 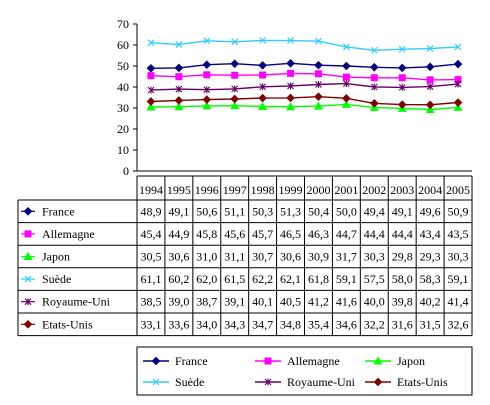 I want to click on table-cell: 34,0, so click(x=206, y=324).